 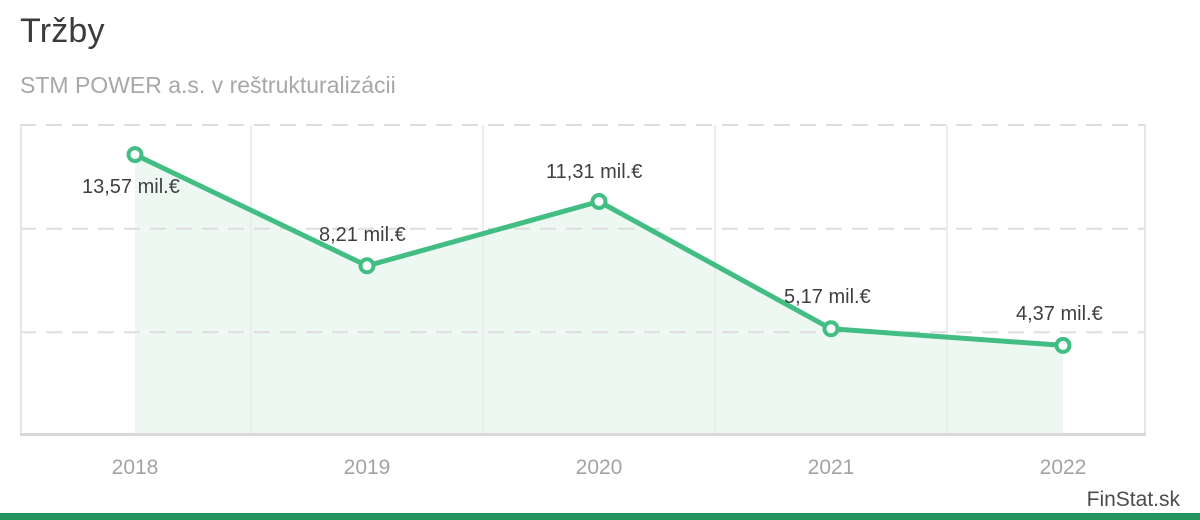 What do you see at coordinates (367, 467) in the screenshot?
I see `x-axis-label: 2019` at bounding box center [367, 467].